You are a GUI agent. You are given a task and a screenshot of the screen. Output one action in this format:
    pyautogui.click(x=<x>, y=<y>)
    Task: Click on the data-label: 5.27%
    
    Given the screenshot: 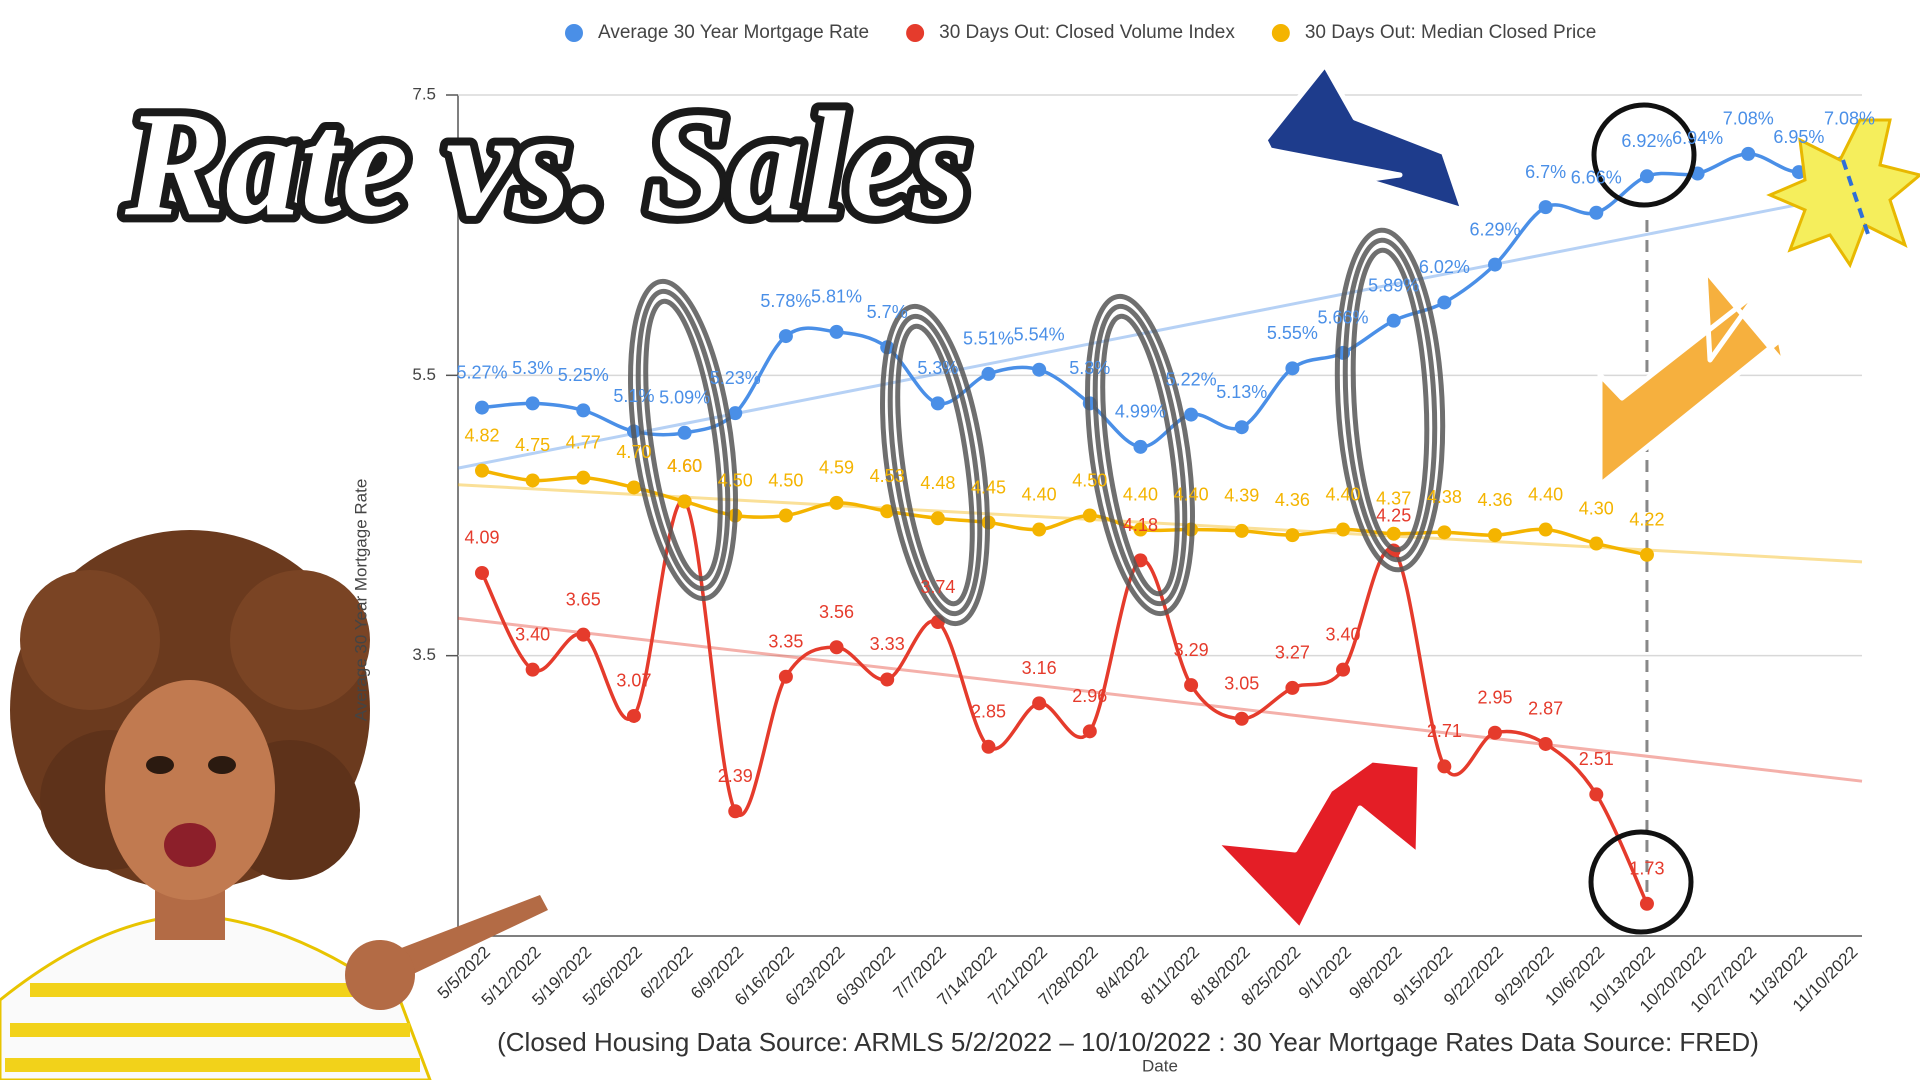 What is the action you would take?
    pyautogui.click(x=481, y=372)
    